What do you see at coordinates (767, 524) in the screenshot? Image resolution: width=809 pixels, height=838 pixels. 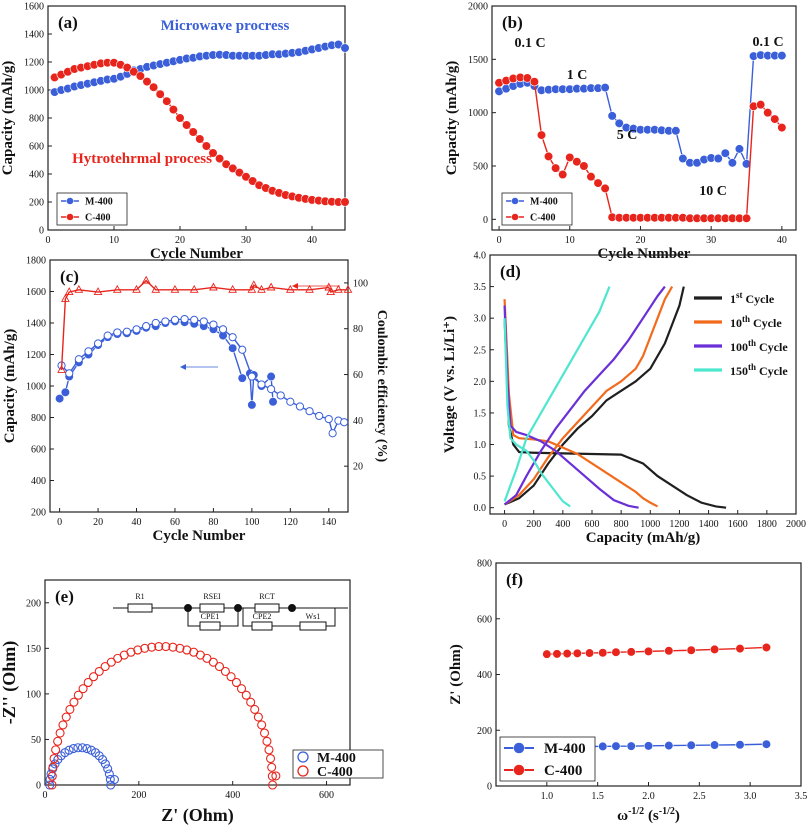 I see `x-tick-label: 1800` at bounding box center [767, 524].